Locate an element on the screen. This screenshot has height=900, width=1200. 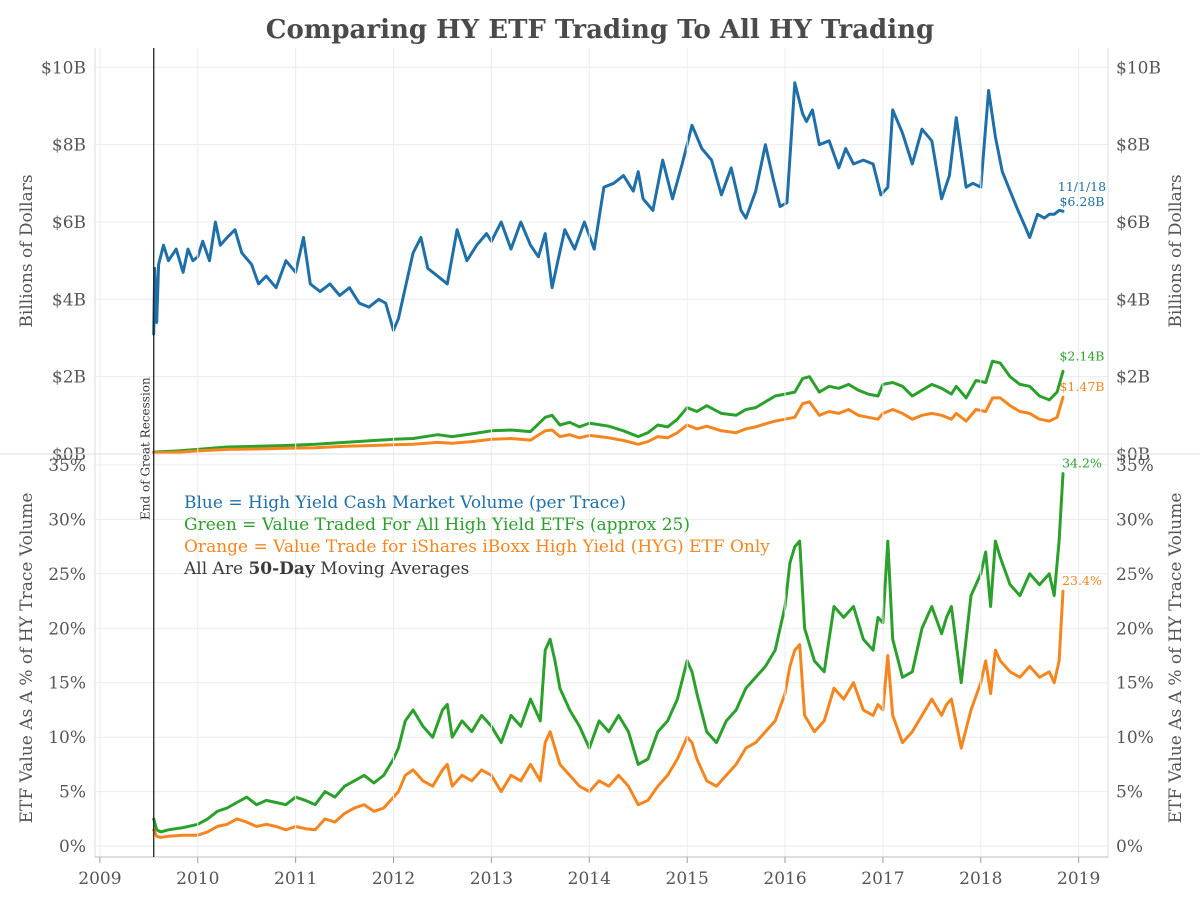
bottom-y-ticks-right: 0% 5% 10% 15% 20% 25% 30% 35% is located at coordinates (1135, 656).